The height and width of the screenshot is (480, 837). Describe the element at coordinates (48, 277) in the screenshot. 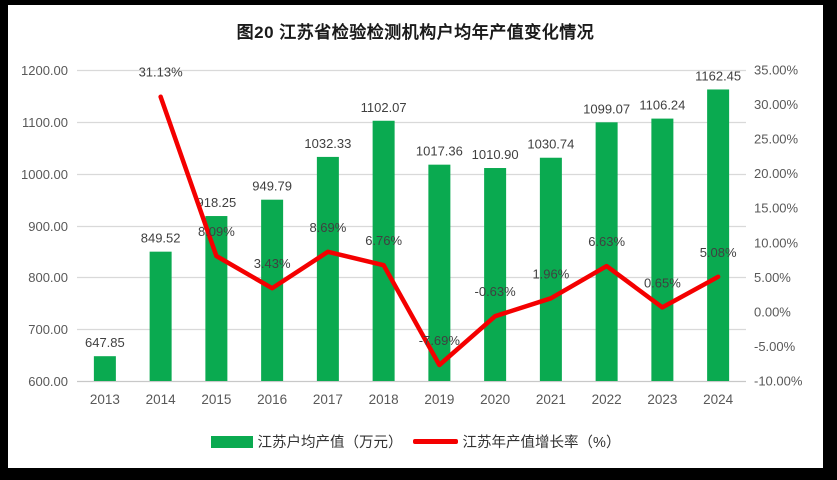

I see `left-tick-800.00: 800.00` at that location.